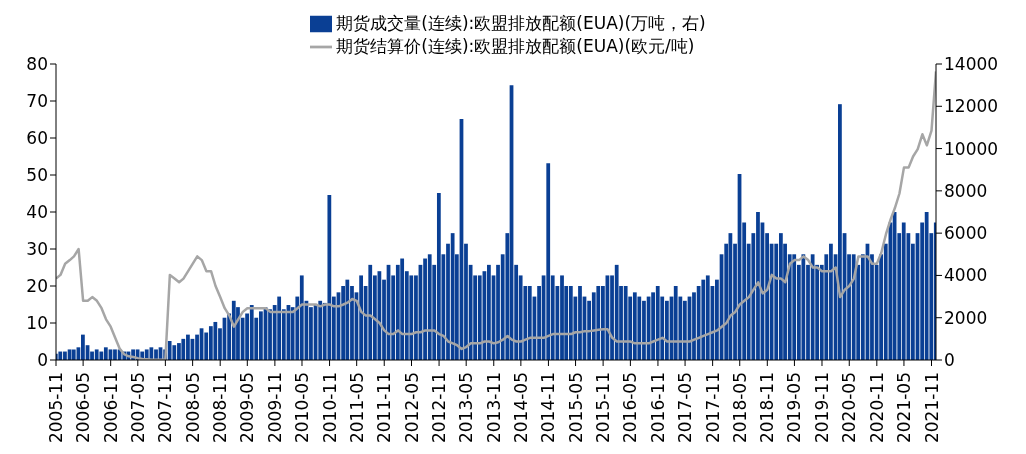  I want to click on y2-tick-label: 10000, so click(971, 148).